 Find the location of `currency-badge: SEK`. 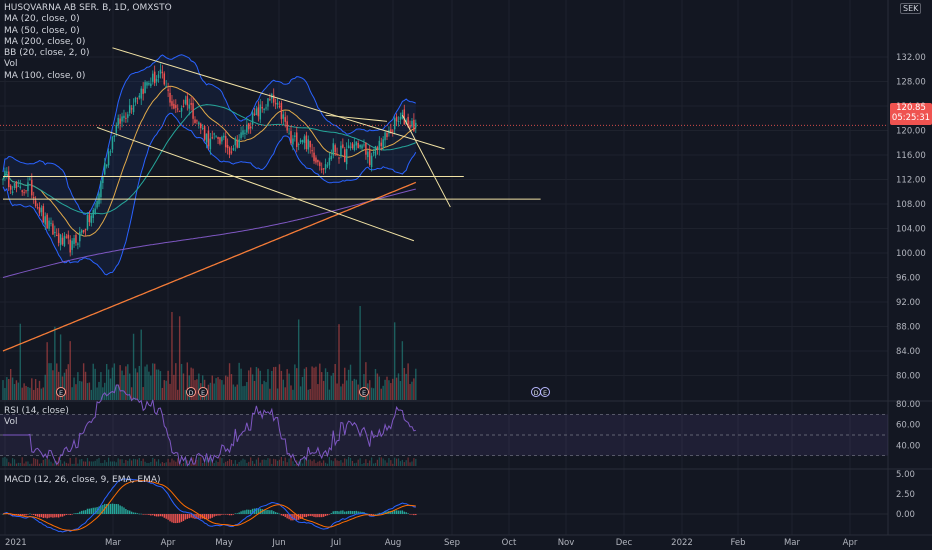

currency-badge: SEK is located at coordinates (911, 8).